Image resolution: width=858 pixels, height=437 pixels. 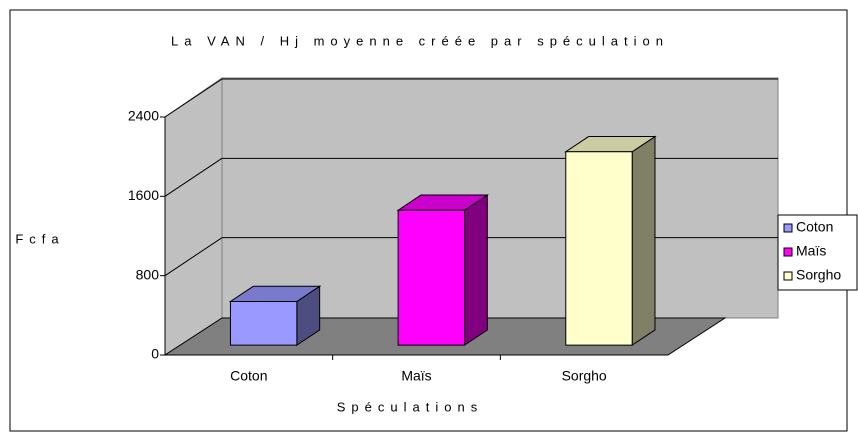 What do you see at coordinates (193, 216) in the screenshot?
I see `side-wall` at bounding box center [193, 216].